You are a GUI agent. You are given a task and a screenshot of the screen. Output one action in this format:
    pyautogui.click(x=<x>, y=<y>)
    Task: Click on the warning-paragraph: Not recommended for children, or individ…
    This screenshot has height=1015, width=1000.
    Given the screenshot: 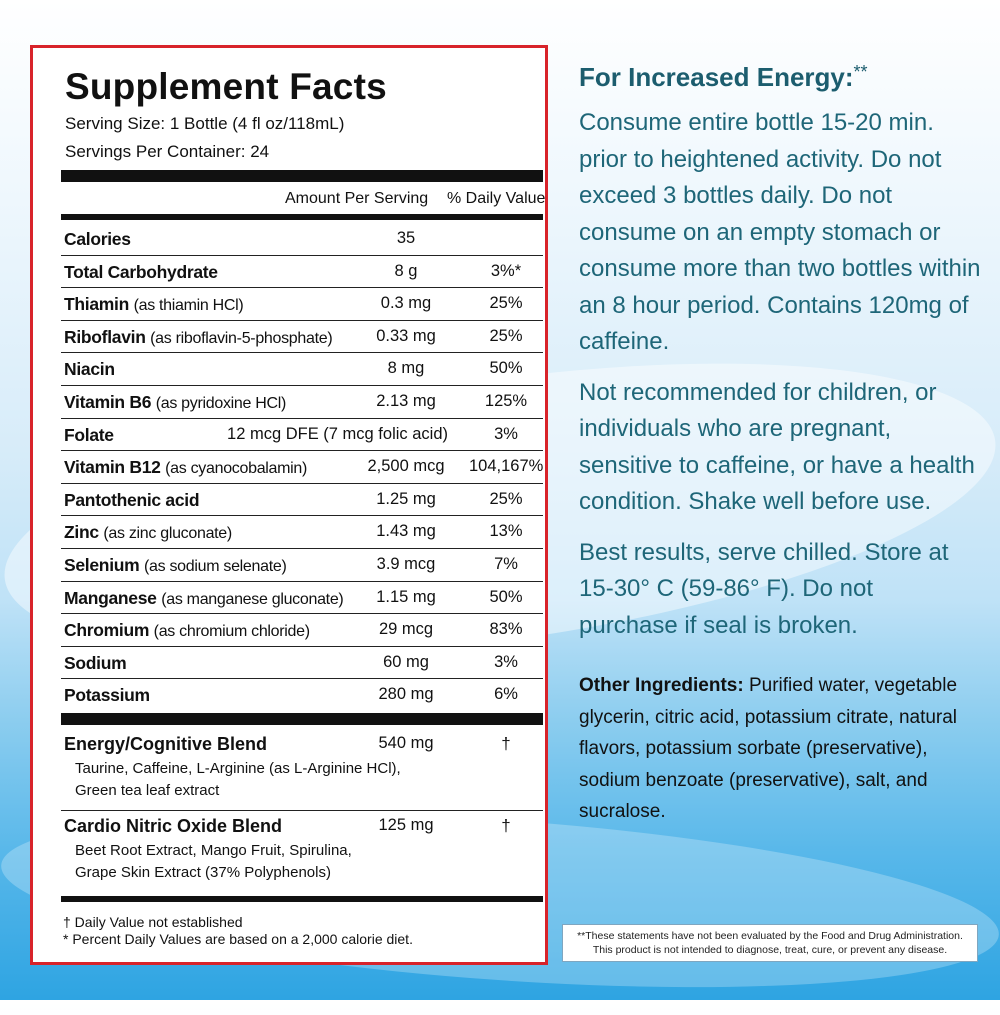 What is the action you would take?
    pyautogui.click(x=777, y=447)
    